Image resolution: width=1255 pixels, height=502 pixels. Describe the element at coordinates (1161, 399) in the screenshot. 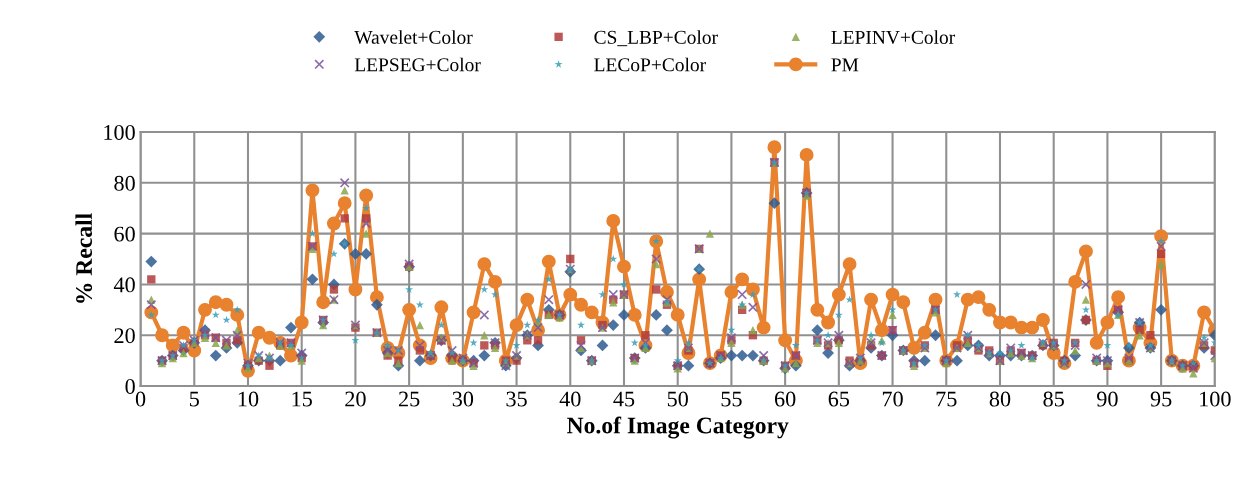

I see `x-tick-label: 95` at that location.